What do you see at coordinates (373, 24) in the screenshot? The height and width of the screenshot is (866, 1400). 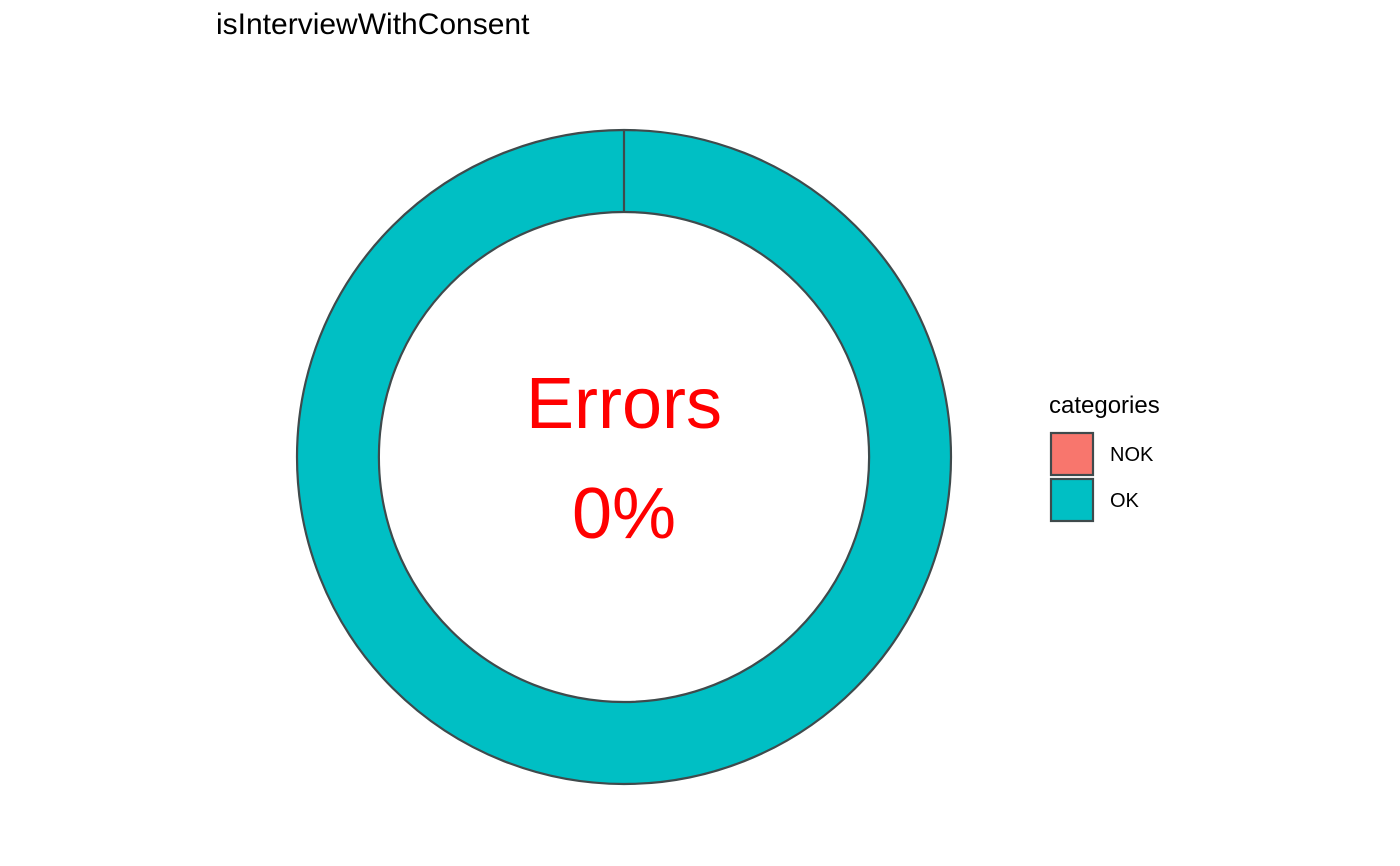 I see `chart-title: isInterviewWithConsent` at bounding box center [373, 24].